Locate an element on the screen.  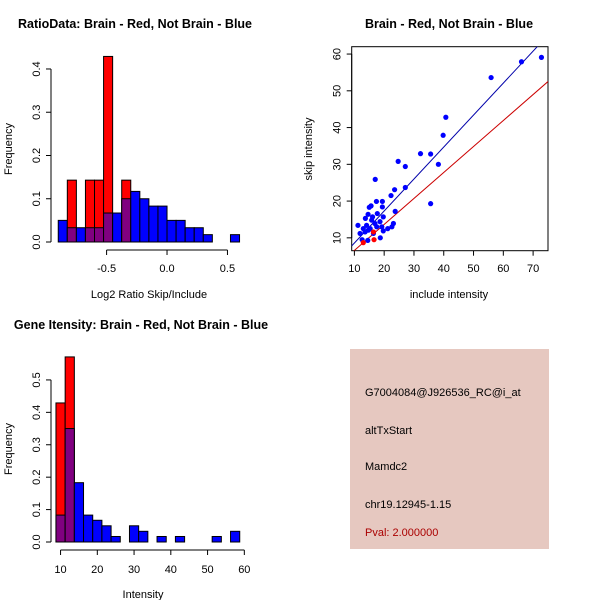
gene-name: Mamdc2 is located at coordinates (386, 467).